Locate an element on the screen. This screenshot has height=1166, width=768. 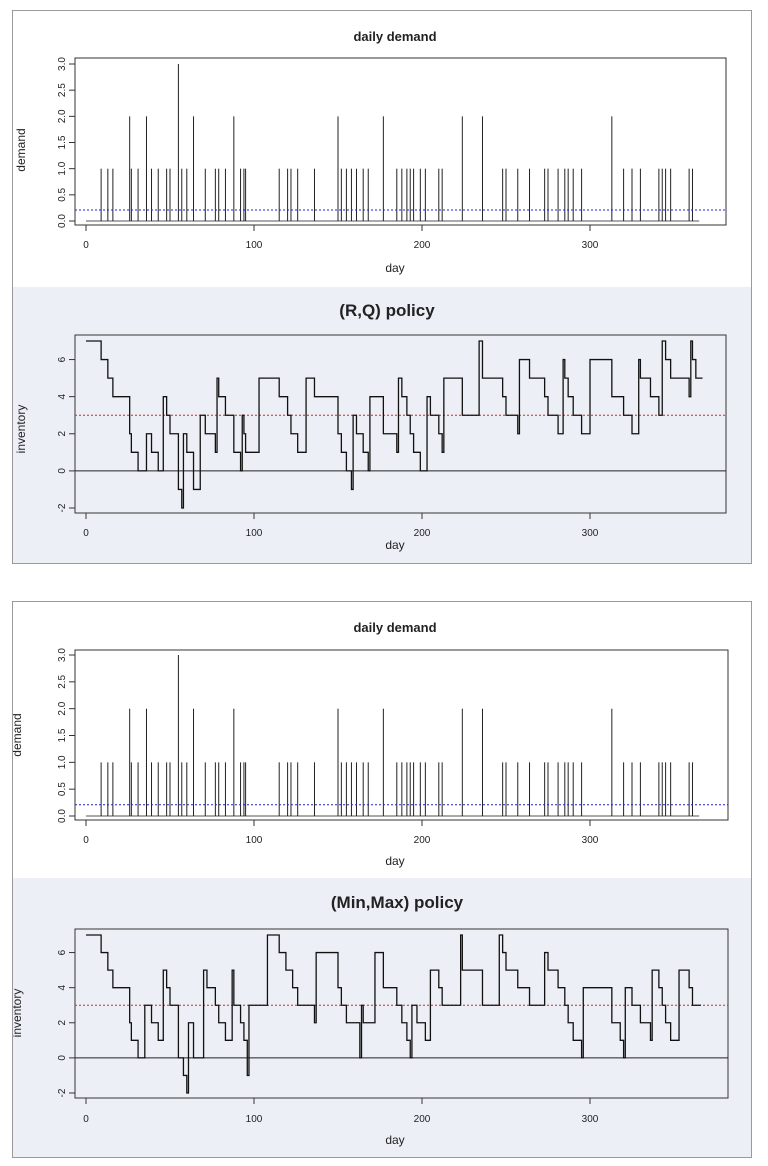
chart-title: (Min,Max) policy is located at coordinates (397, 902).